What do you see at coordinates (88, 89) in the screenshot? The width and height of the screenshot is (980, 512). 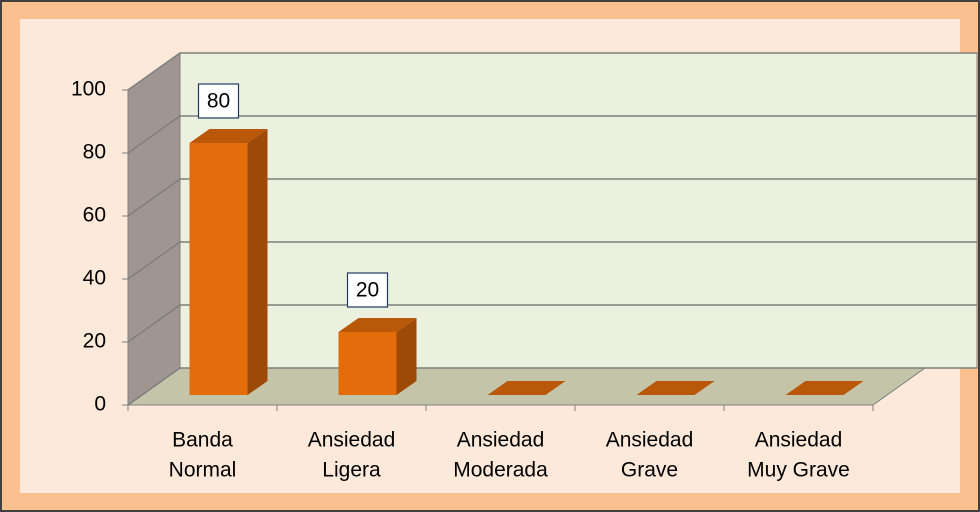 I see `y-tick-label: 100` at bounding box center [88, 89].